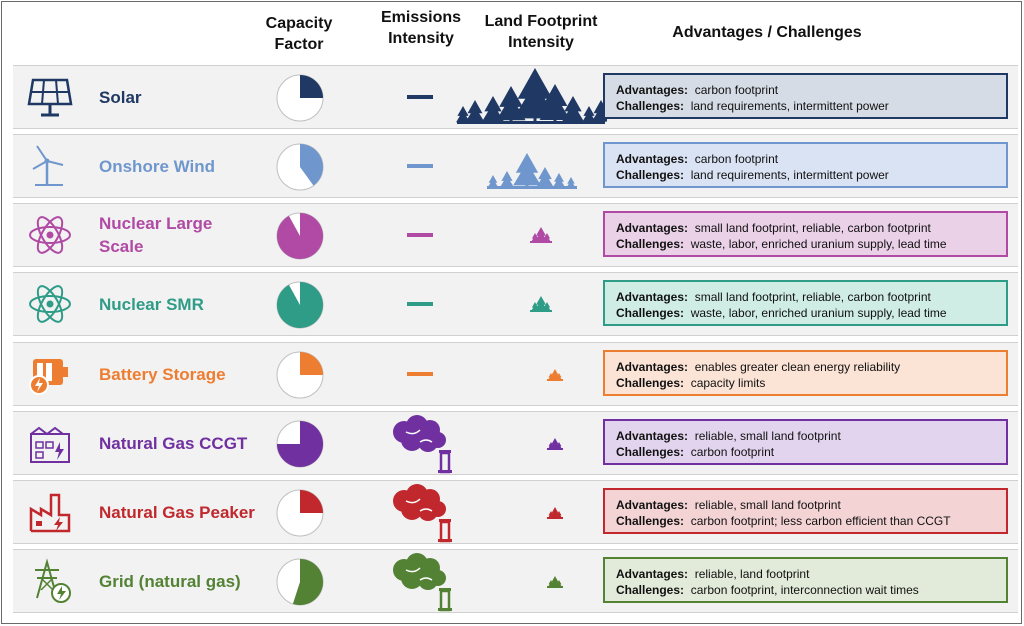 Image resolution: width=1024 pixels, height=626 pixels. Describe the element at coordinates (811, 452) in the screenshot. I see `challenges-line: Challenges: carbon footprint` at that location.